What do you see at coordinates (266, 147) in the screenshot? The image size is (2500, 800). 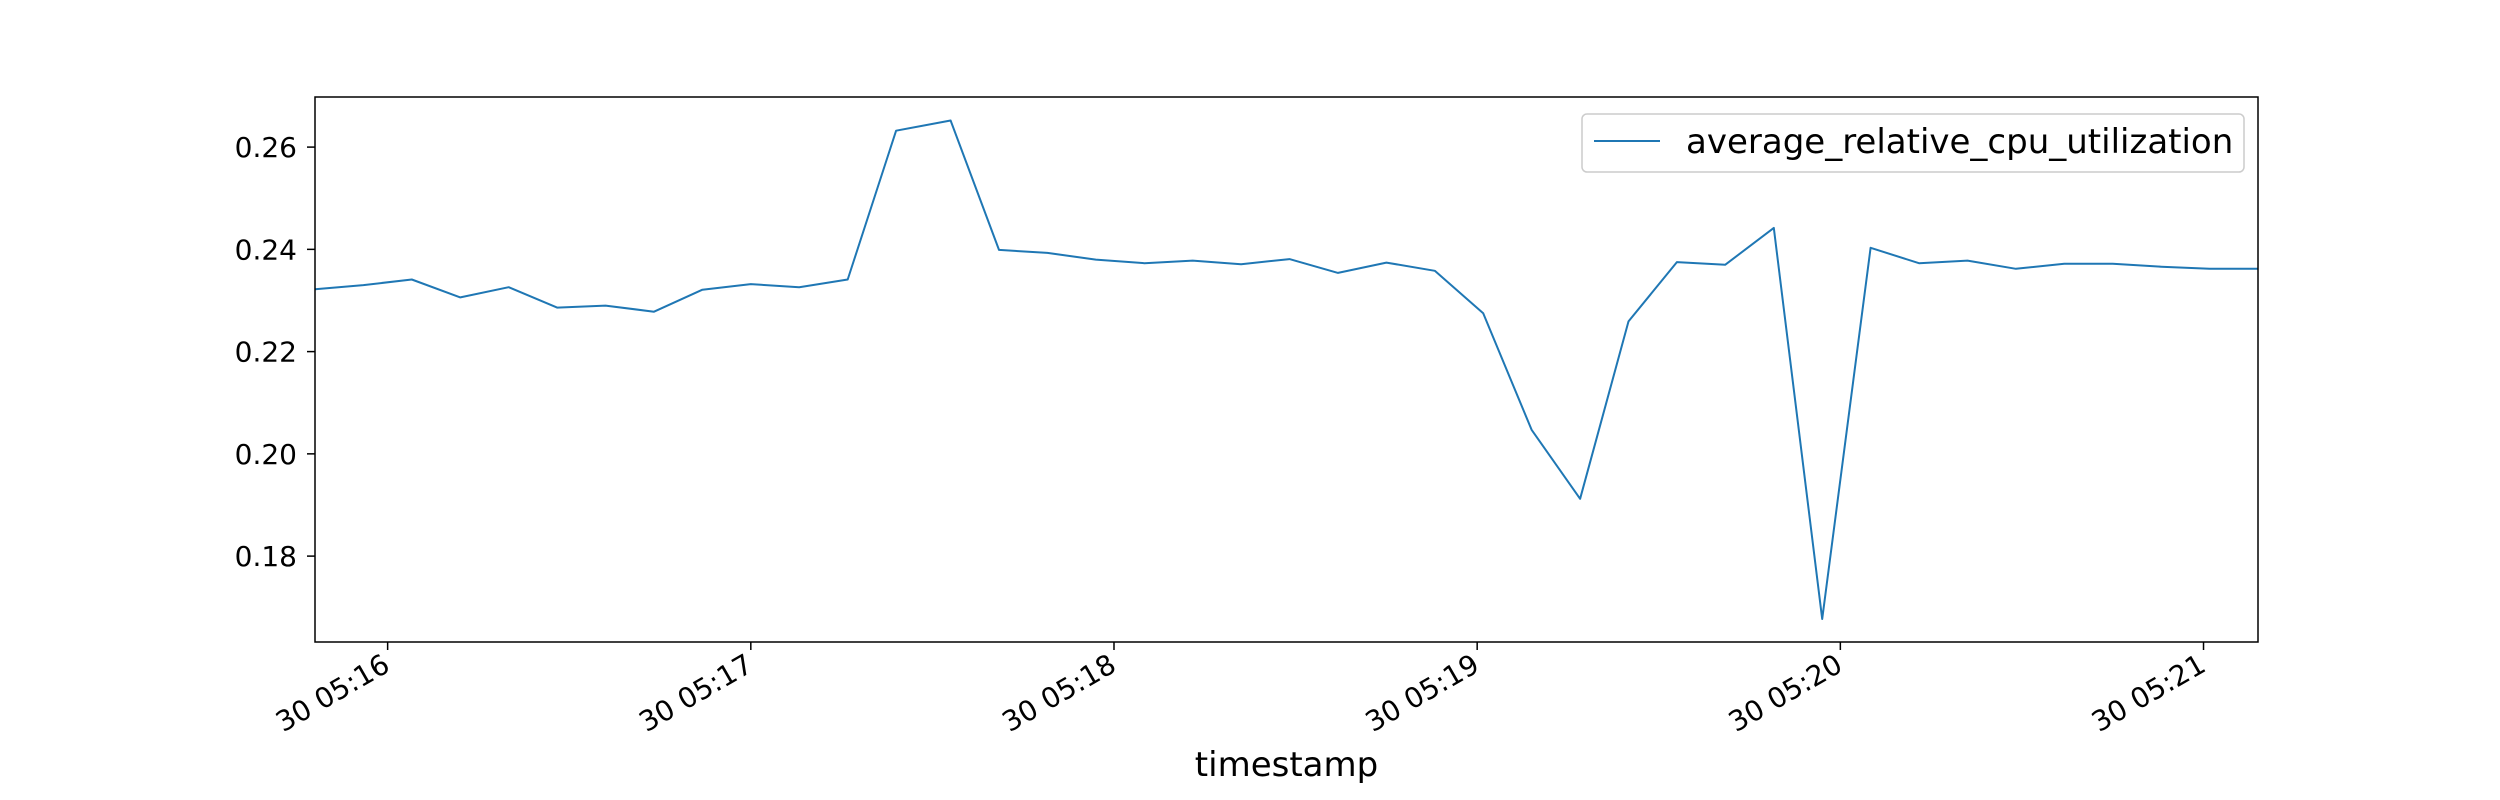 I see `y-tick-label: 0.26` at bounding box center [266, 147].